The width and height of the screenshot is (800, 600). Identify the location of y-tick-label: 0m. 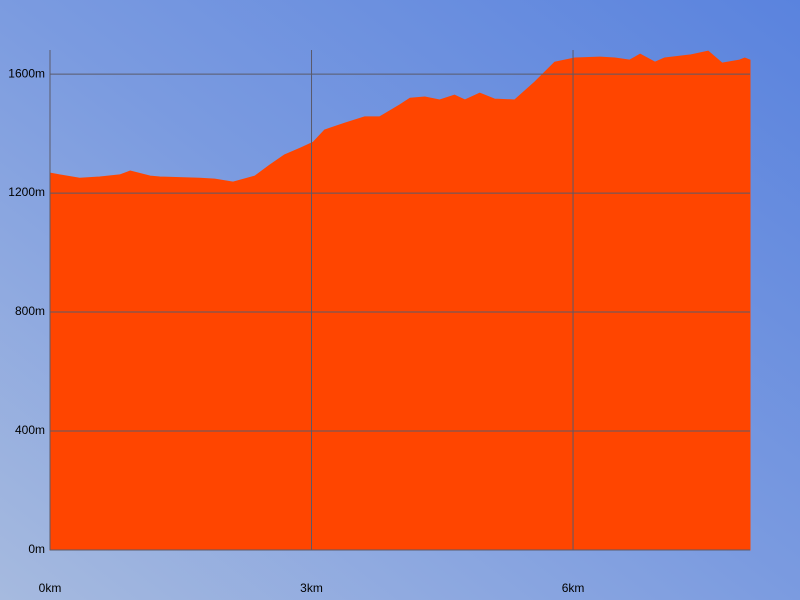
(36, 549).